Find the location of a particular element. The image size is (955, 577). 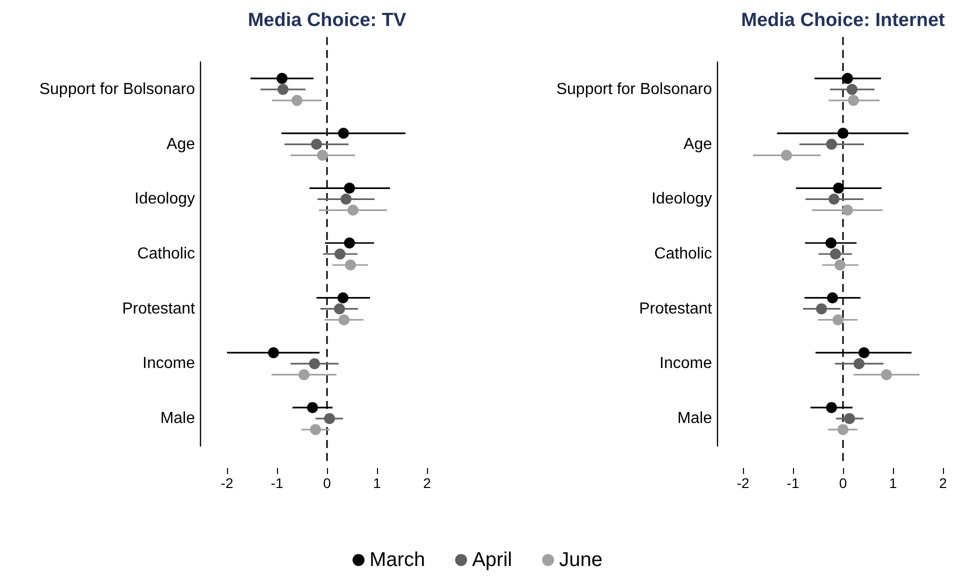

chart-title: Media Choice: TV is located at coordinates (327, 20).